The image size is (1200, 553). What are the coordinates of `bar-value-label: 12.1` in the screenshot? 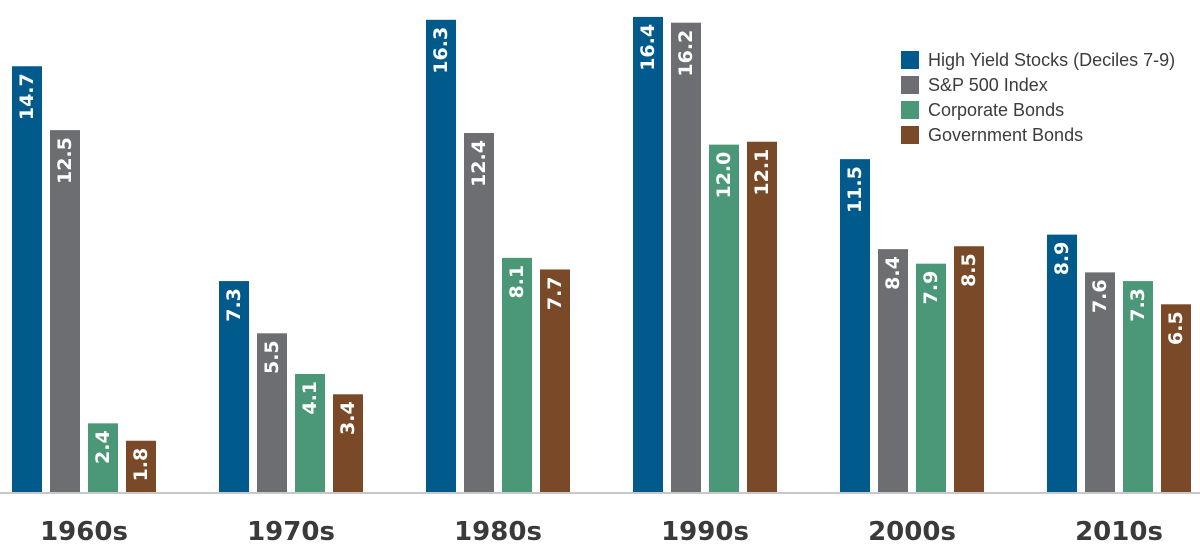 It's located at (762, 172).